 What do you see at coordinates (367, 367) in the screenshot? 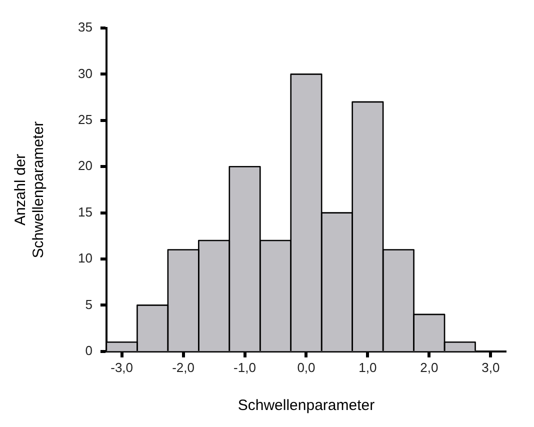
I see `x-tick-label: 1,0` at bounding box center [367, 367].